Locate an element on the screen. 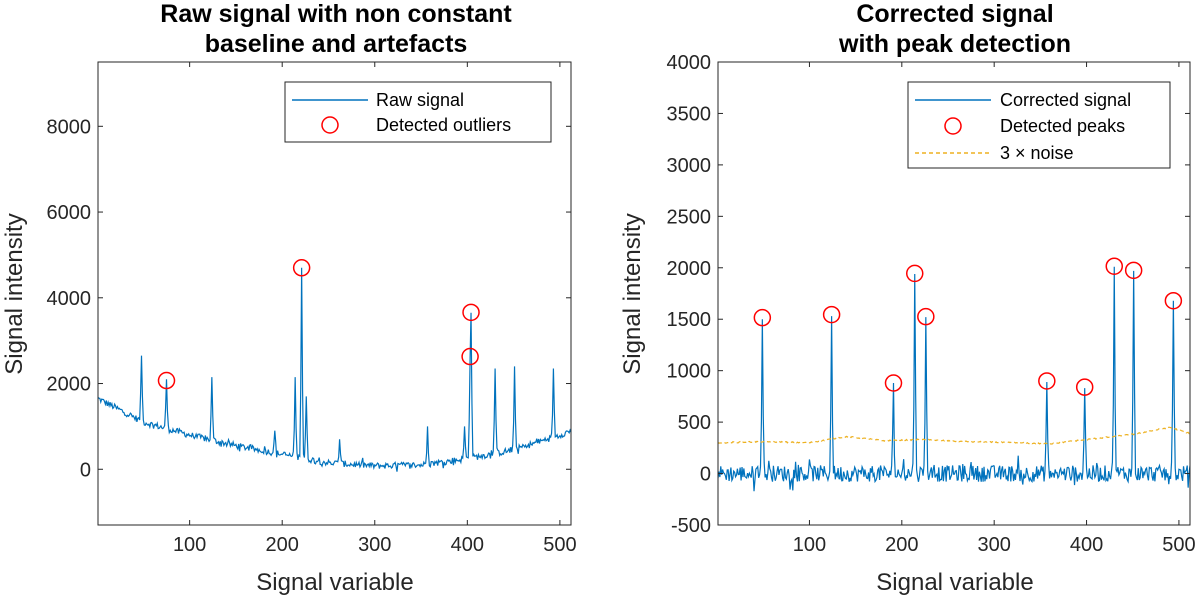 Image resolution: width=1200 pixels, height=597 pixels. y-tick-label: 8000 is located at coordinates (69, 127).